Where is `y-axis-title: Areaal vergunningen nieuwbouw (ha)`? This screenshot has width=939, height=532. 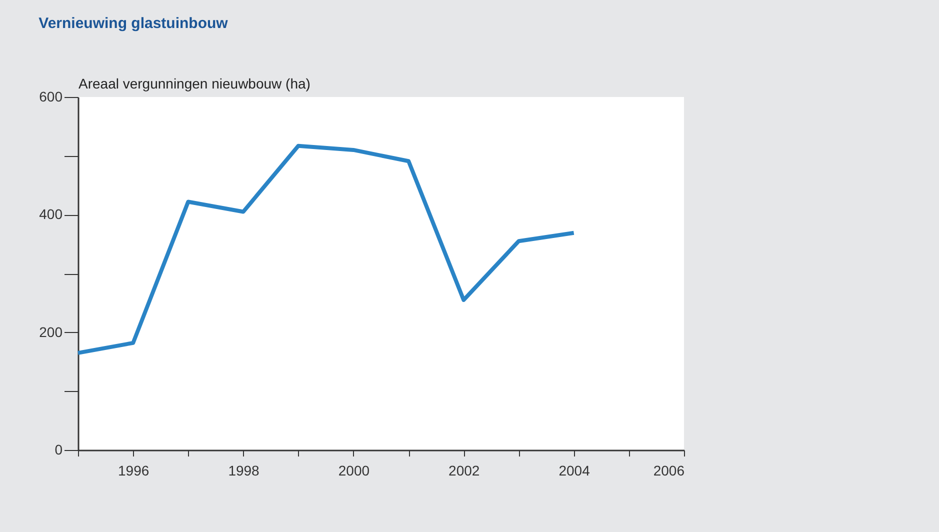 y-axis-title: Areaal vergunningen nieuwbouw (ha) is located at coordinates (194, 84).